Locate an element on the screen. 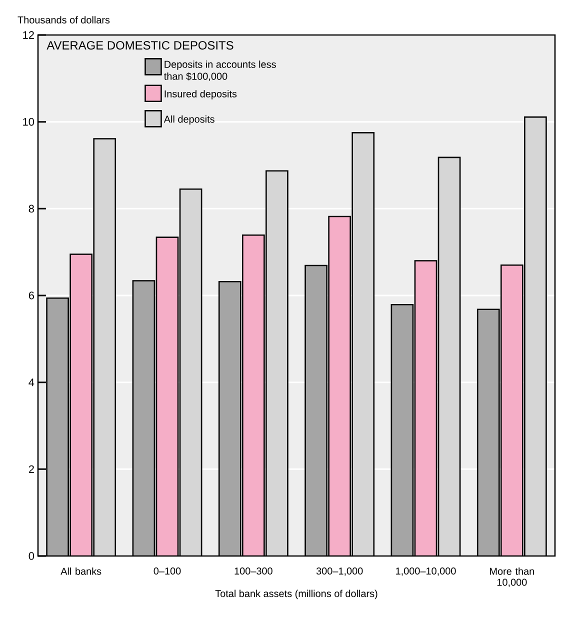 This screenshot has width=578, height=622. y-tick-label: 8 is located at coordinates (31, 208).